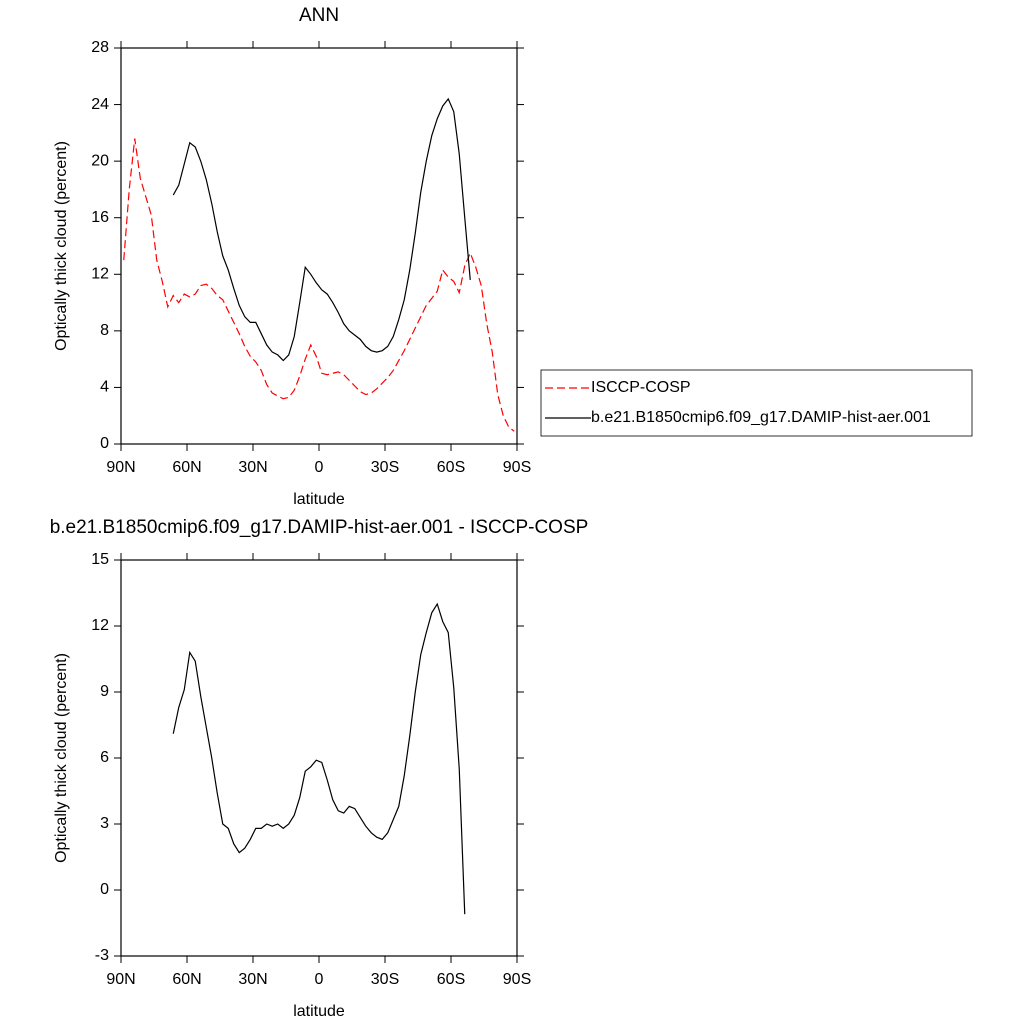 The width and height of the screenshot is (1024, 1024). I want to click on legend-box, so click(756, 403).